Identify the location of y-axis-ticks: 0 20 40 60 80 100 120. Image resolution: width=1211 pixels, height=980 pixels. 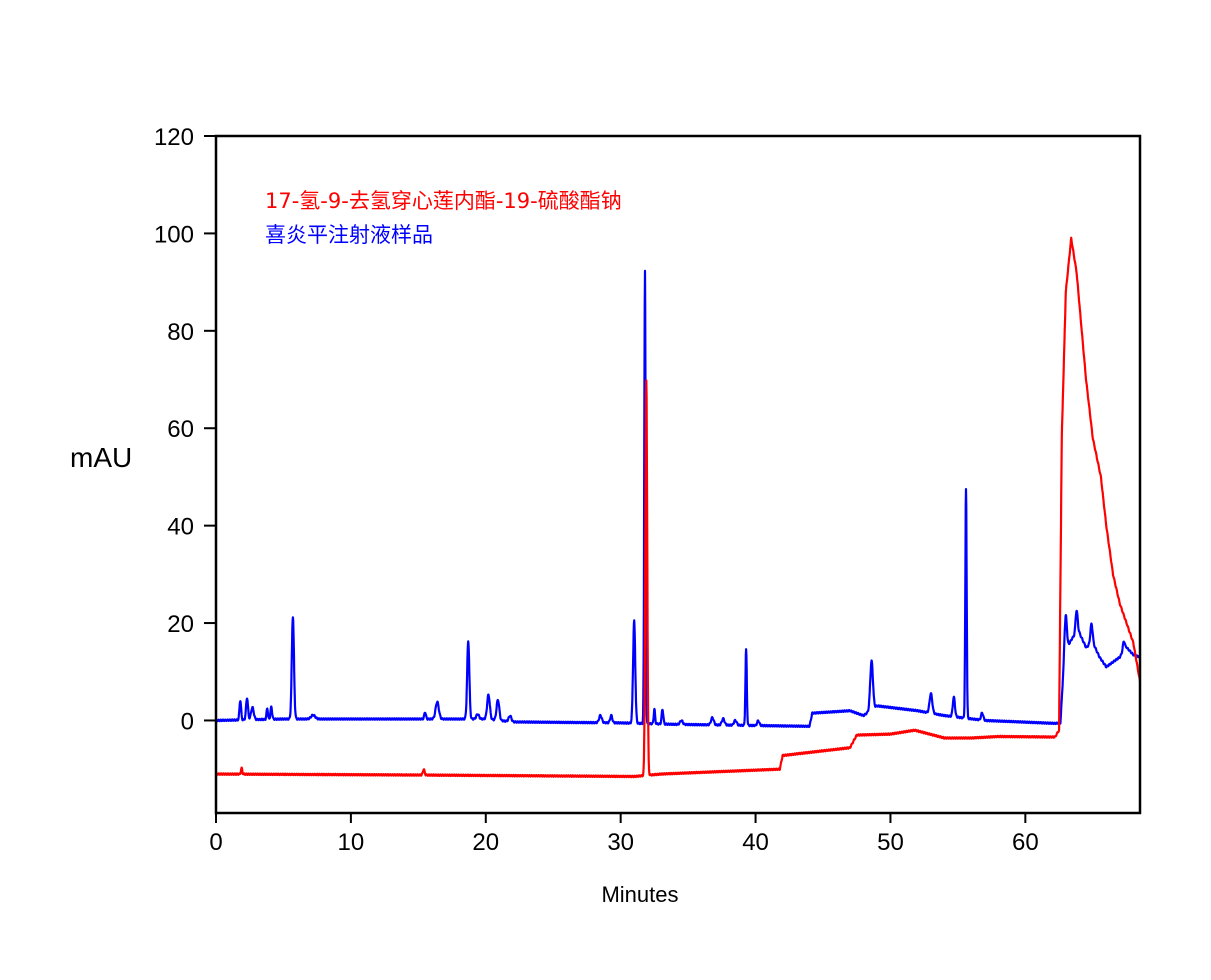
(185, 429).